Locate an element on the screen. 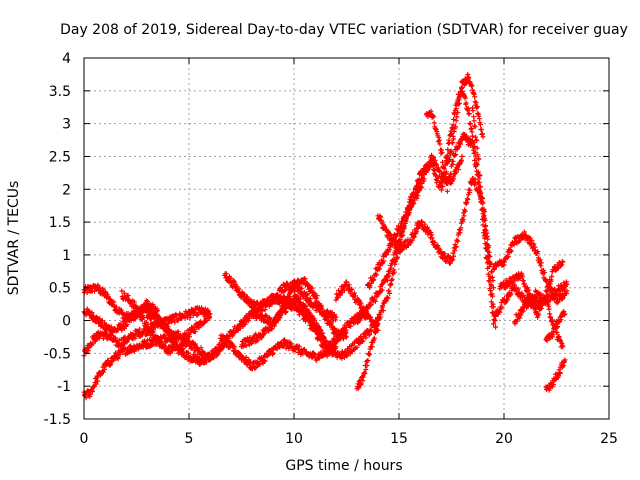 The image size is (640, 480). y-tick-label: 0 is located at coordinates (66, 322).